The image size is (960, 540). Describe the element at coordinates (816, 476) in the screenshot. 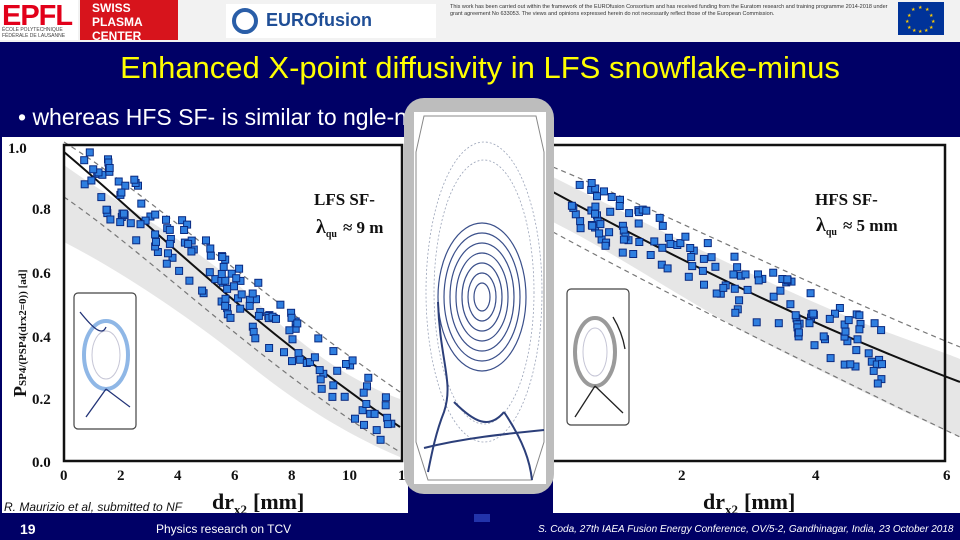

I see `xtick-right-1: 4` at that location.